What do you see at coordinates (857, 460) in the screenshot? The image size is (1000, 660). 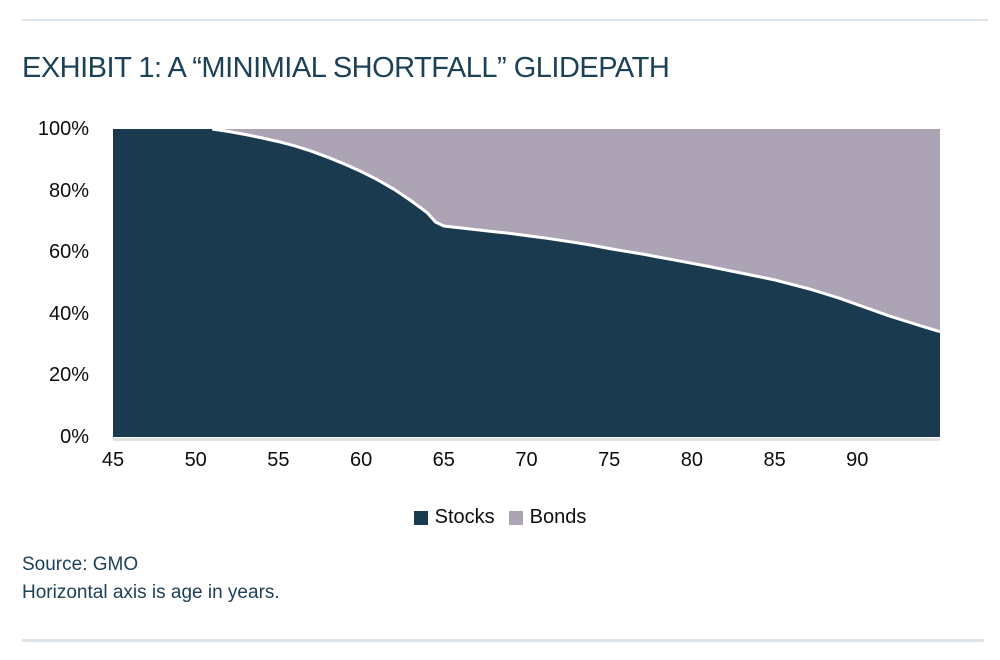 I see `x-tick-label: 90` at bounding box center [857, 460].